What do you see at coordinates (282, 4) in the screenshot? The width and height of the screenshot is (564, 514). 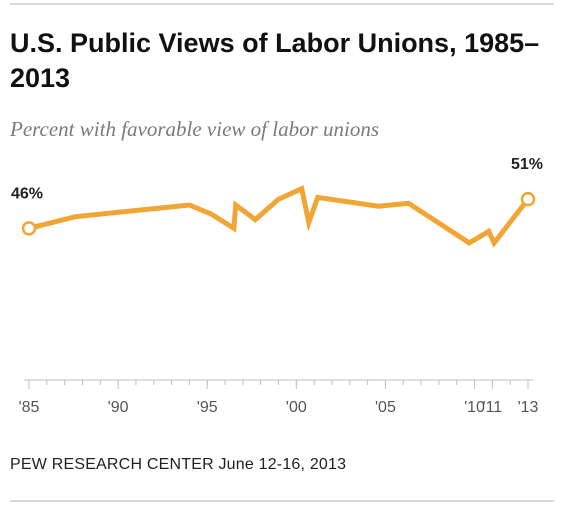 I see `top-rule` at bounding box center [282, 4].